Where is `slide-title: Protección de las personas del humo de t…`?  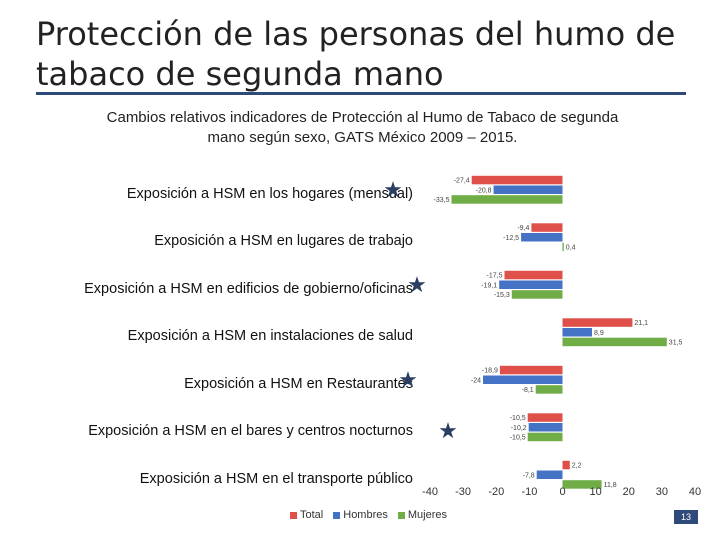 slide-title: Protección de las personas del humo de t… is located at coordinates (356, 54).